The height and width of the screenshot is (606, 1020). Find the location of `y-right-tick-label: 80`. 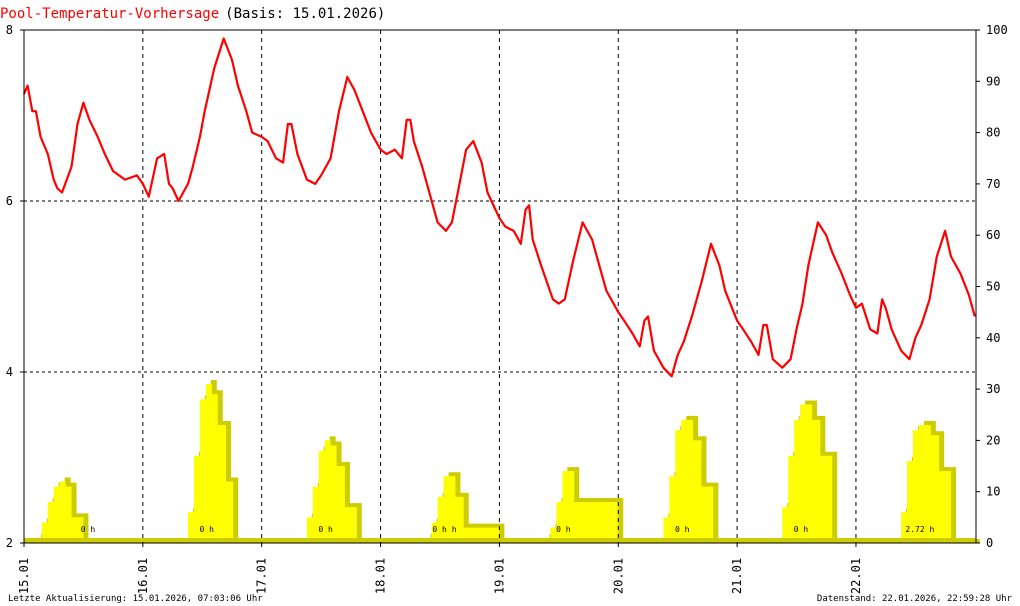

y-right-tick-label: 80 is located at coordinates (993, 133).